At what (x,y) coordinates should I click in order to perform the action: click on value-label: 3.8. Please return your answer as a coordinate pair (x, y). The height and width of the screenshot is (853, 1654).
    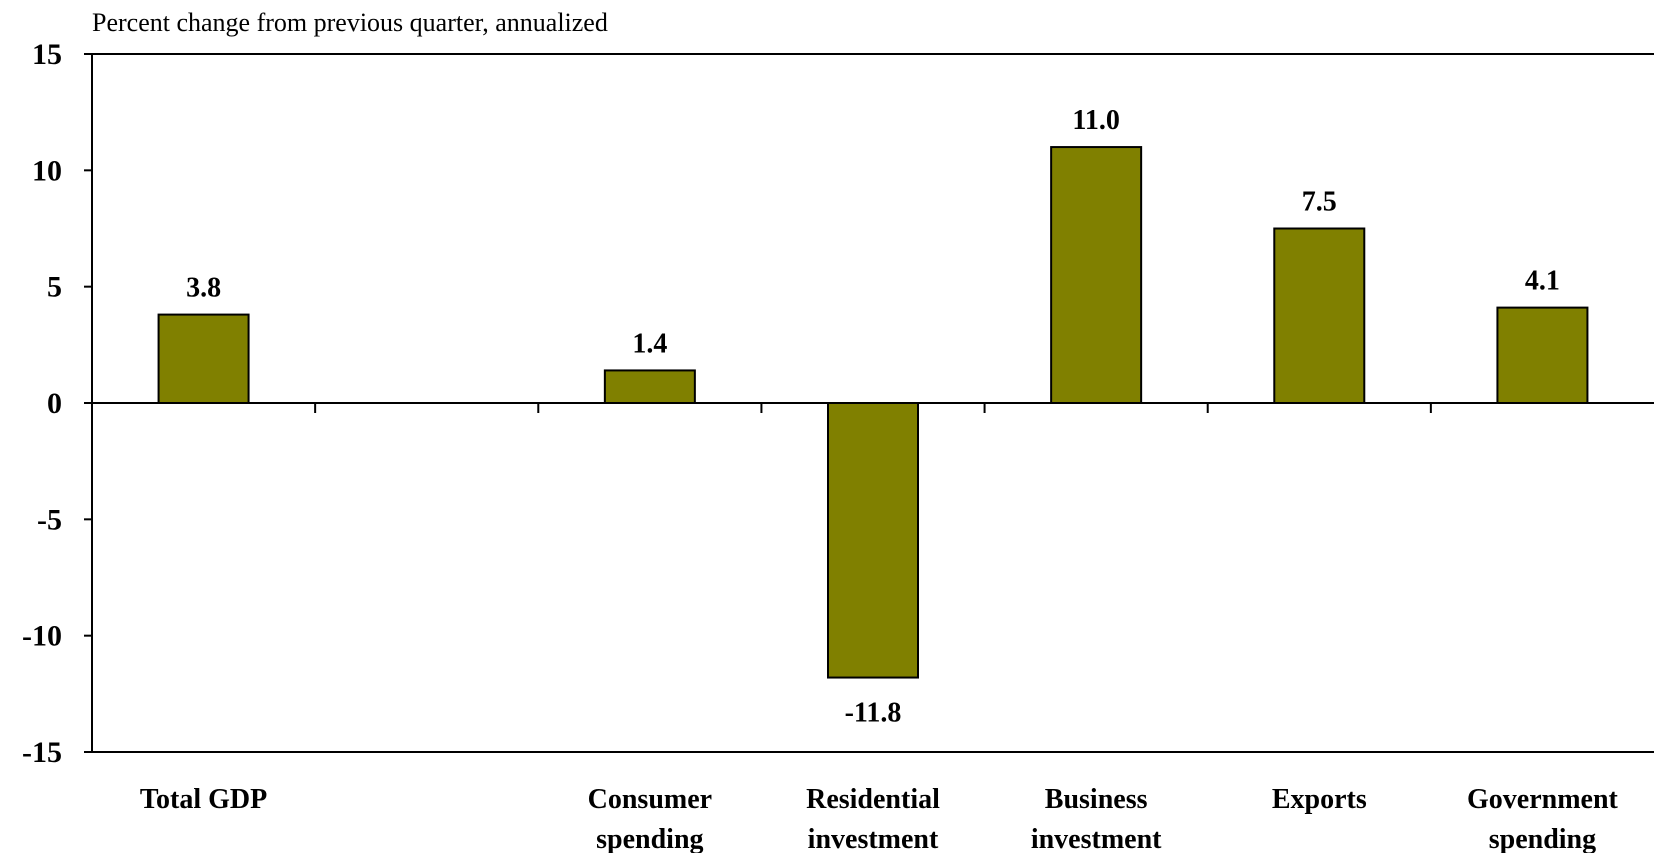
    Looking at the image, I should click on (203, 288).